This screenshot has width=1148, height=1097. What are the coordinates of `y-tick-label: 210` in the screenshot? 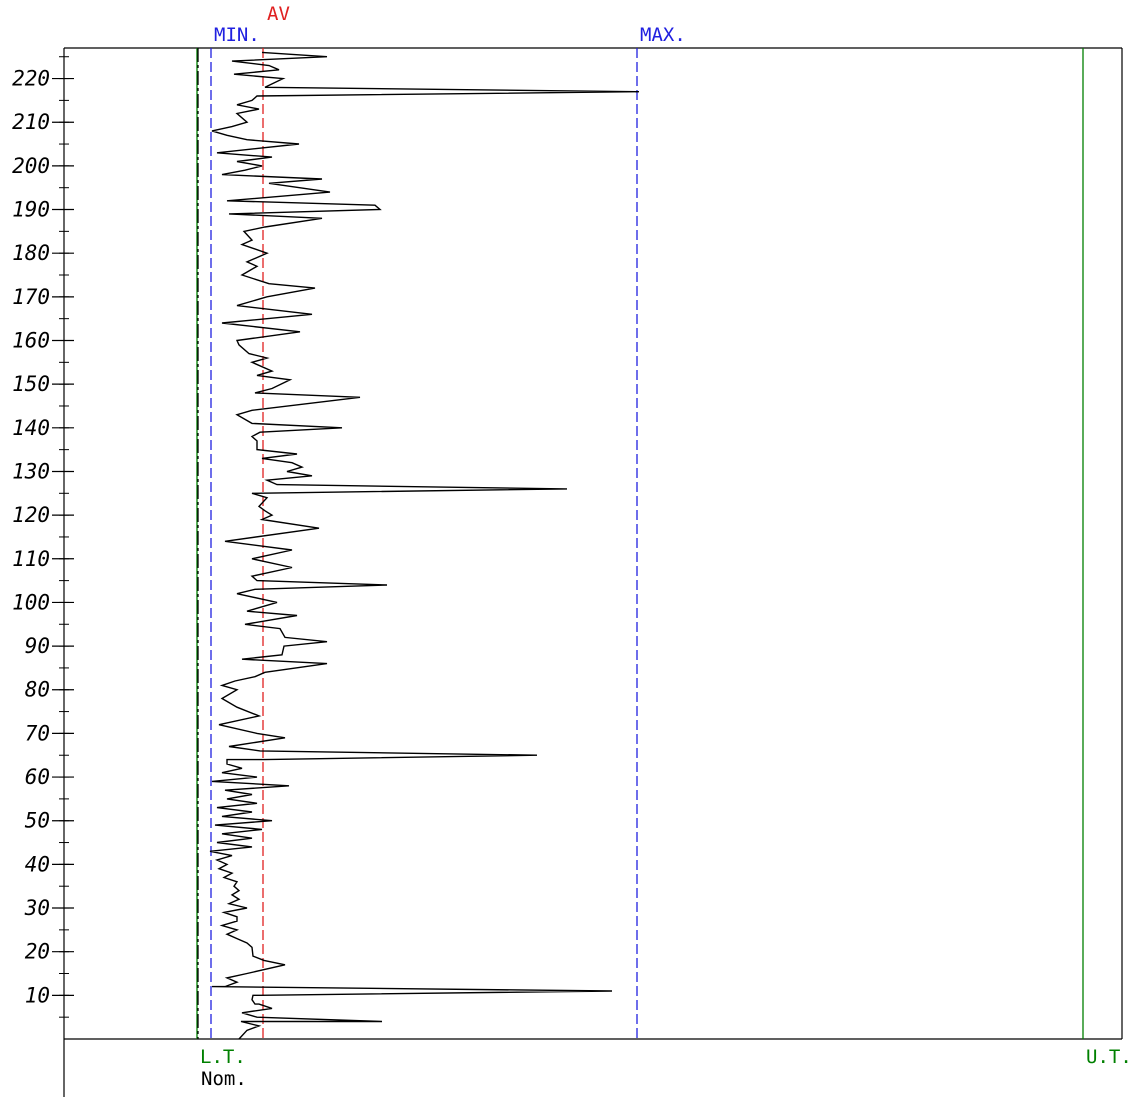 It's located at (31, 122).